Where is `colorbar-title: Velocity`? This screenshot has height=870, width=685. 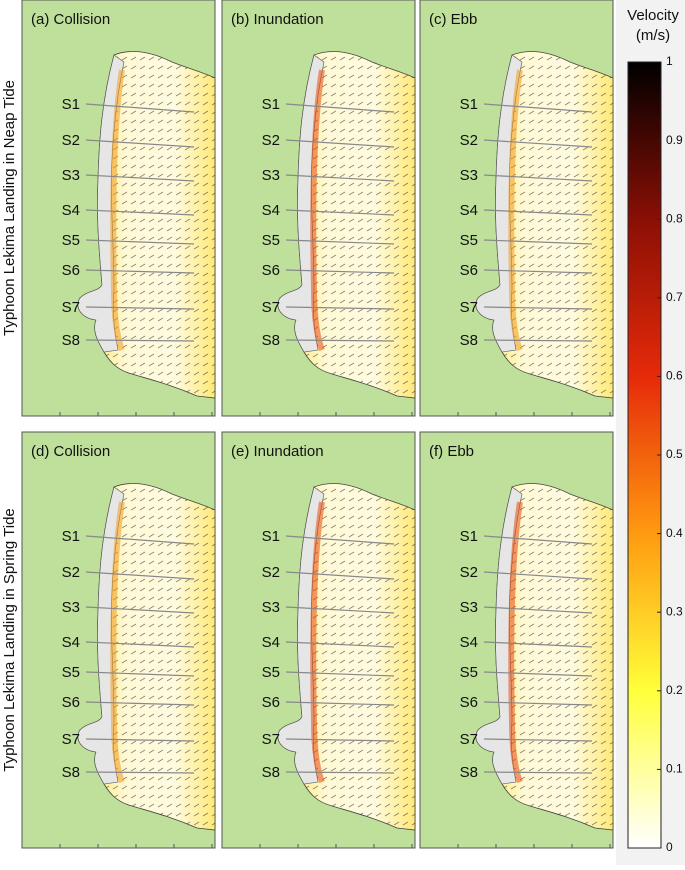
colorbar-title: Velocity is located at coordinates (653, 15).